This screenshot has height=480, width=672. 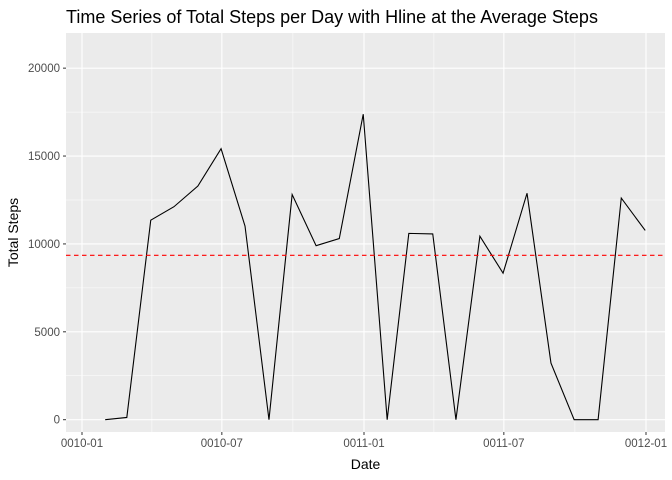 What do you see at coordinates (646, 444) in the screenshot?
I see `x-tick-label: 0012-01` at bounding box center [646, 444].